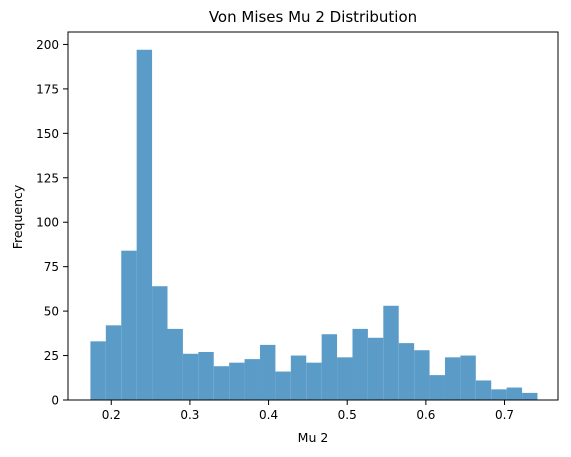 The width and height of the screenshot is (571, 457). What do you see at coordinates (47, 89) in the screenshot?
I see `y-tick-label: 175` at bounding box center [47, 89].